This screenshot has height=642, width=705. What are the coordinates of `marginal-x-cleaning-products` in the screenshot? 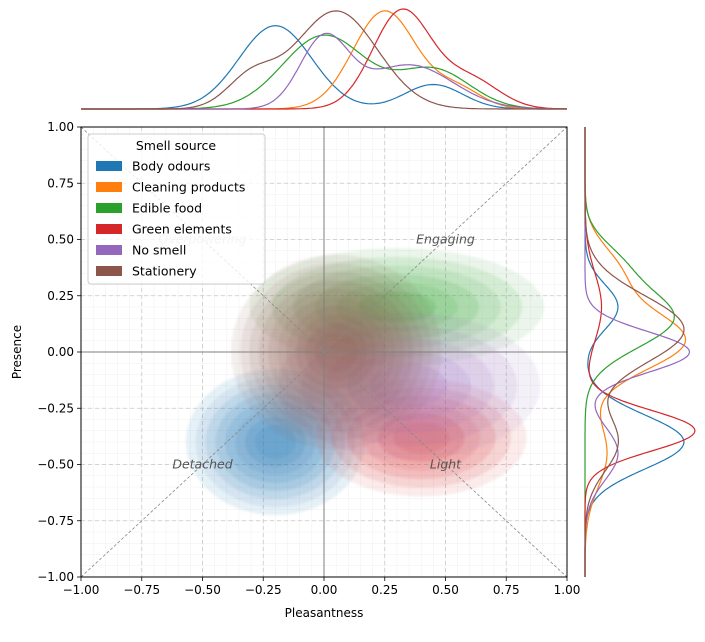 It's located at (324, 60).